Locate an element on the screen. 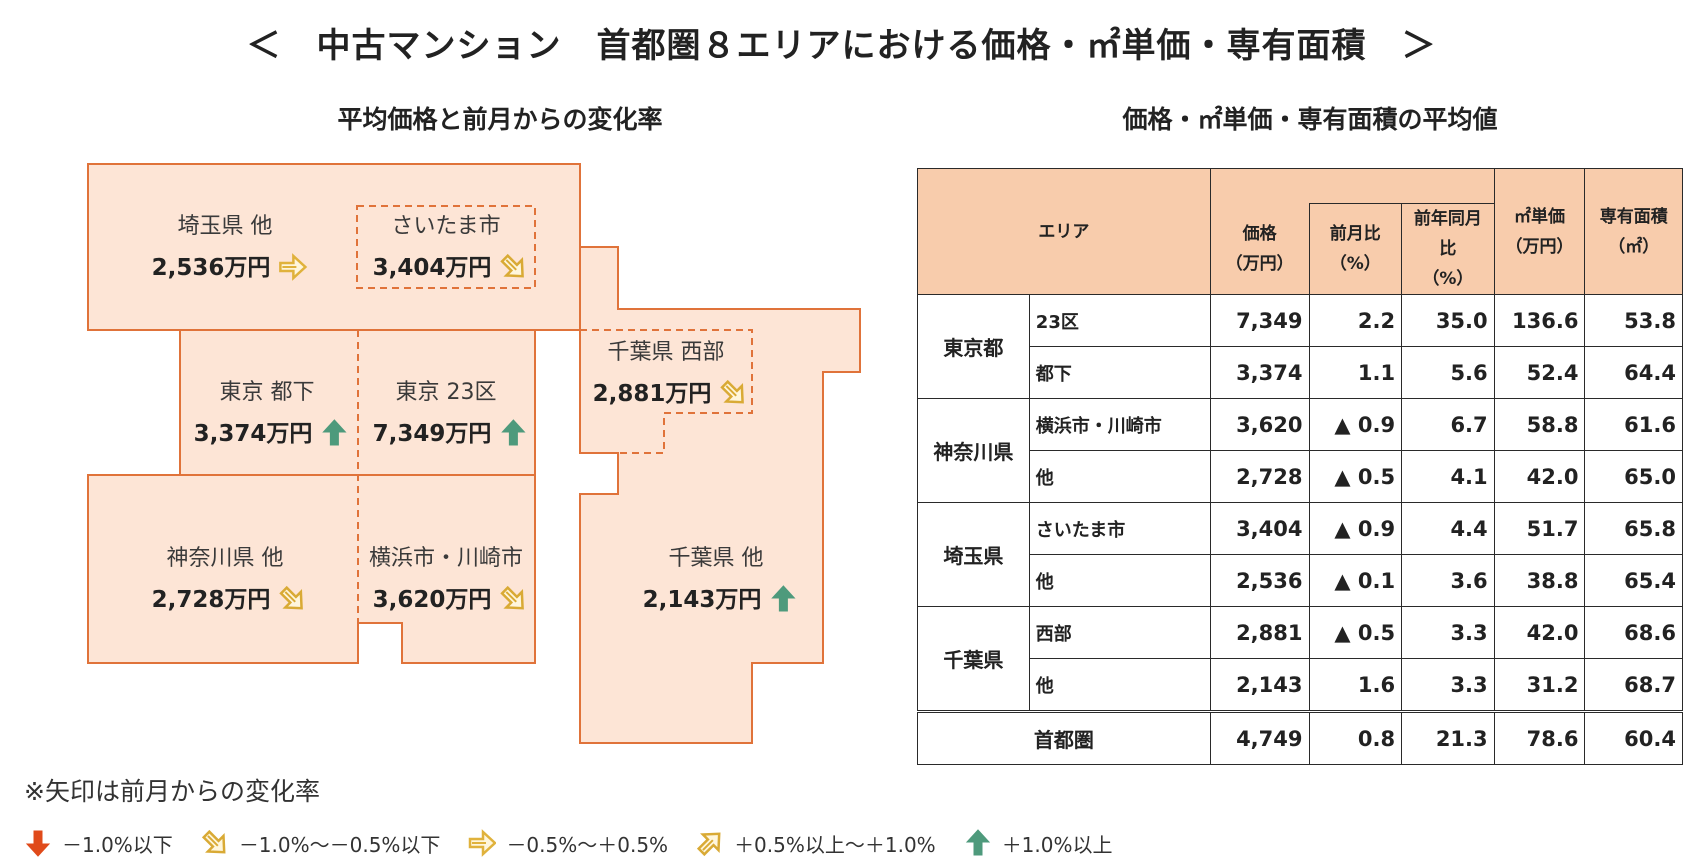 The image size is (1683, 868). sub-area-cell: さいたま市 is located at coordinates (1119, 528).